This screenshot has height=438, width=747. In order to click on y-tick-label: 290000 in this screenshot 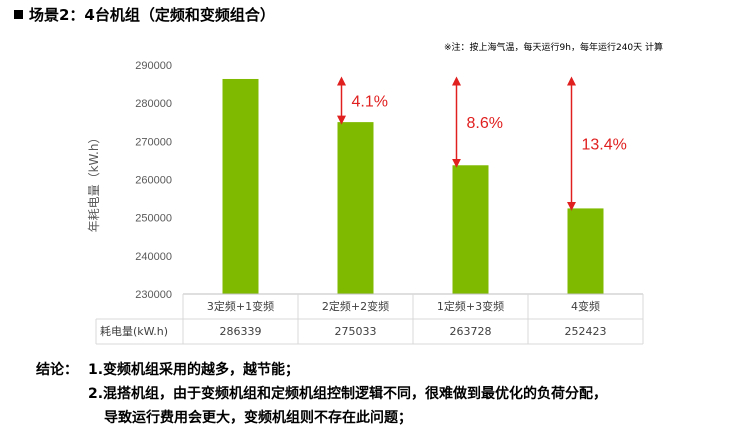, I will do `click(153, 66)`.